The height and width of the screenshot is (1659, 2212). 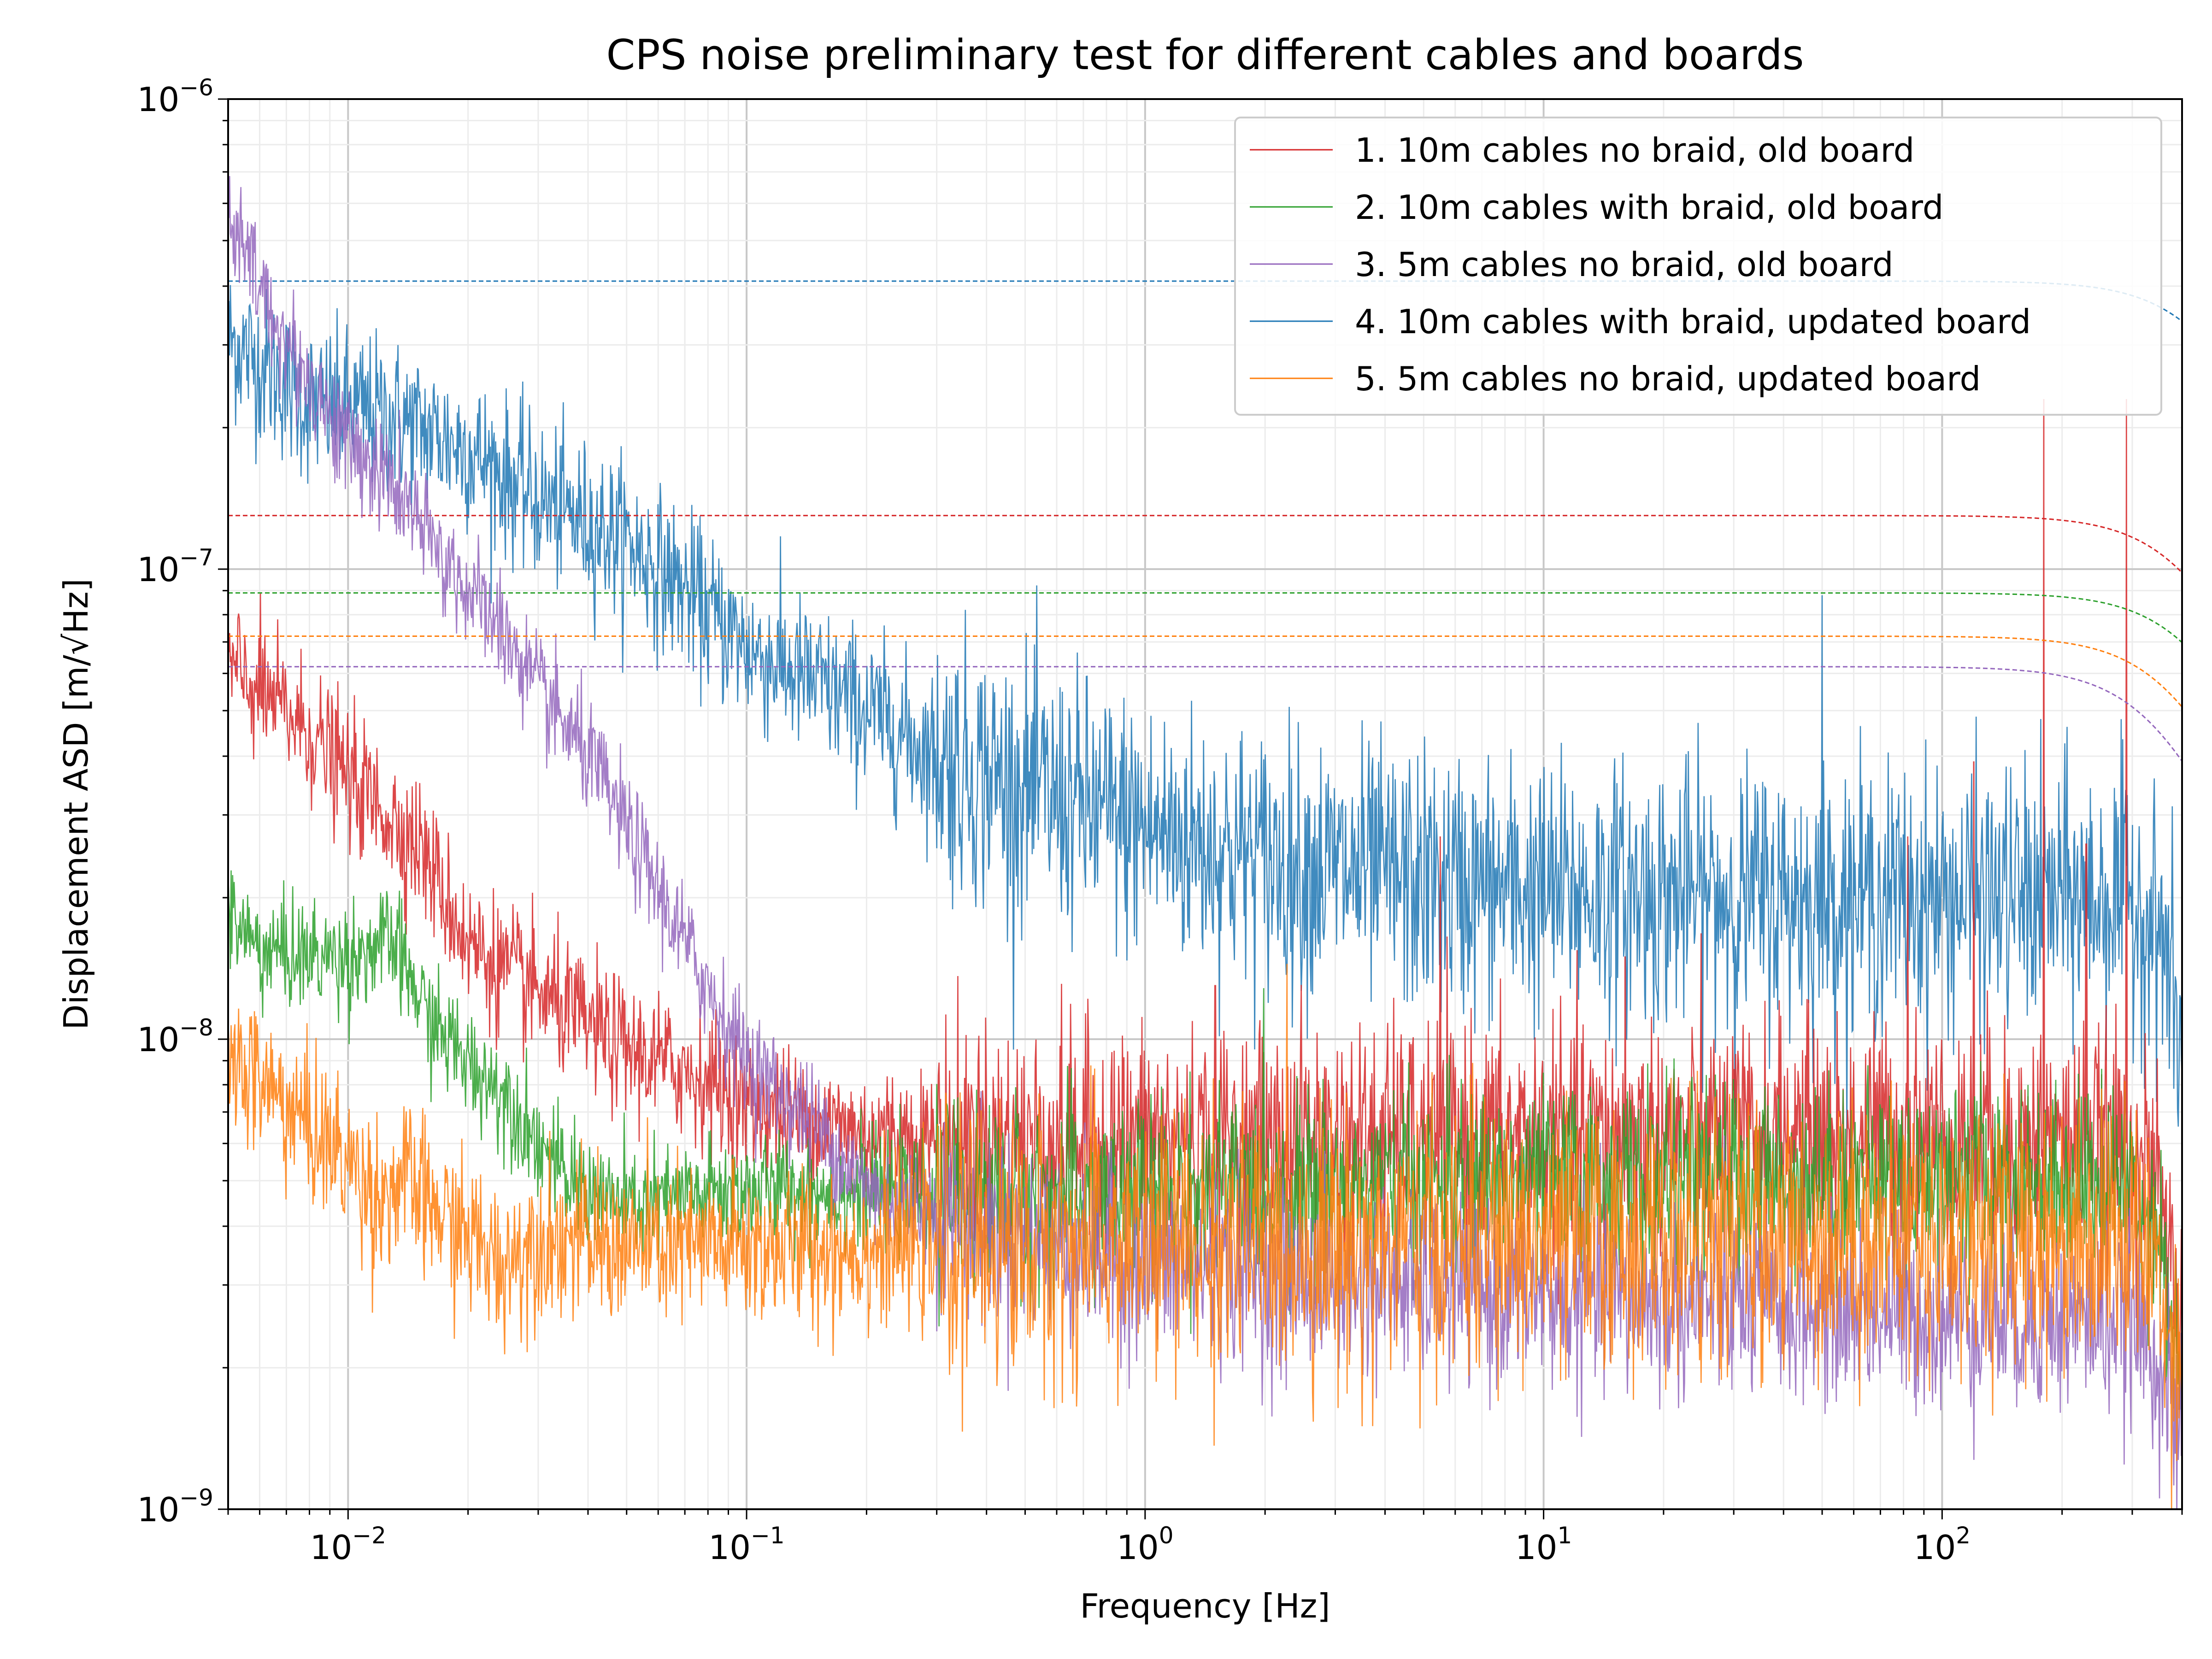 What do you see at coordinates (175, 1506) in the screenshot?
I see `y-tick-label: 10⁻⁹` at bounding box center [175, 1506].